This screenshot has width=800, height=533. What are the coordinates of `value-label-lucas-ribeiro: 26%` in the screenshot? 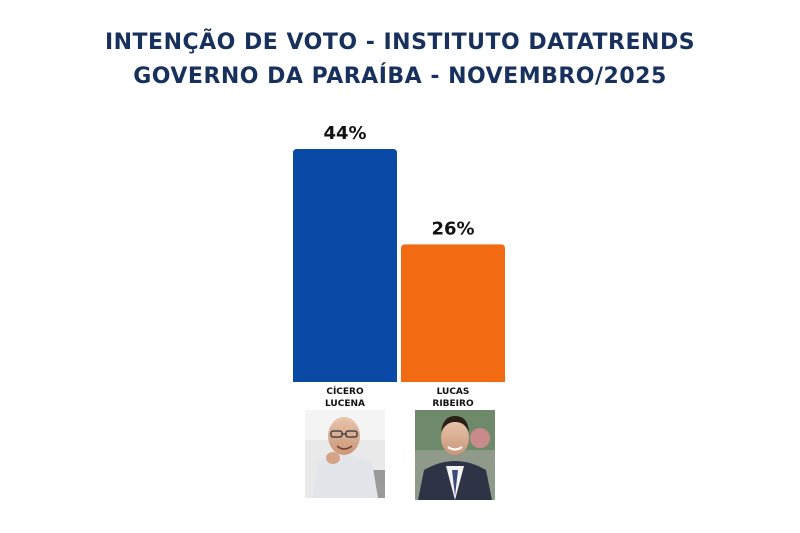 It's located at (452, 228).